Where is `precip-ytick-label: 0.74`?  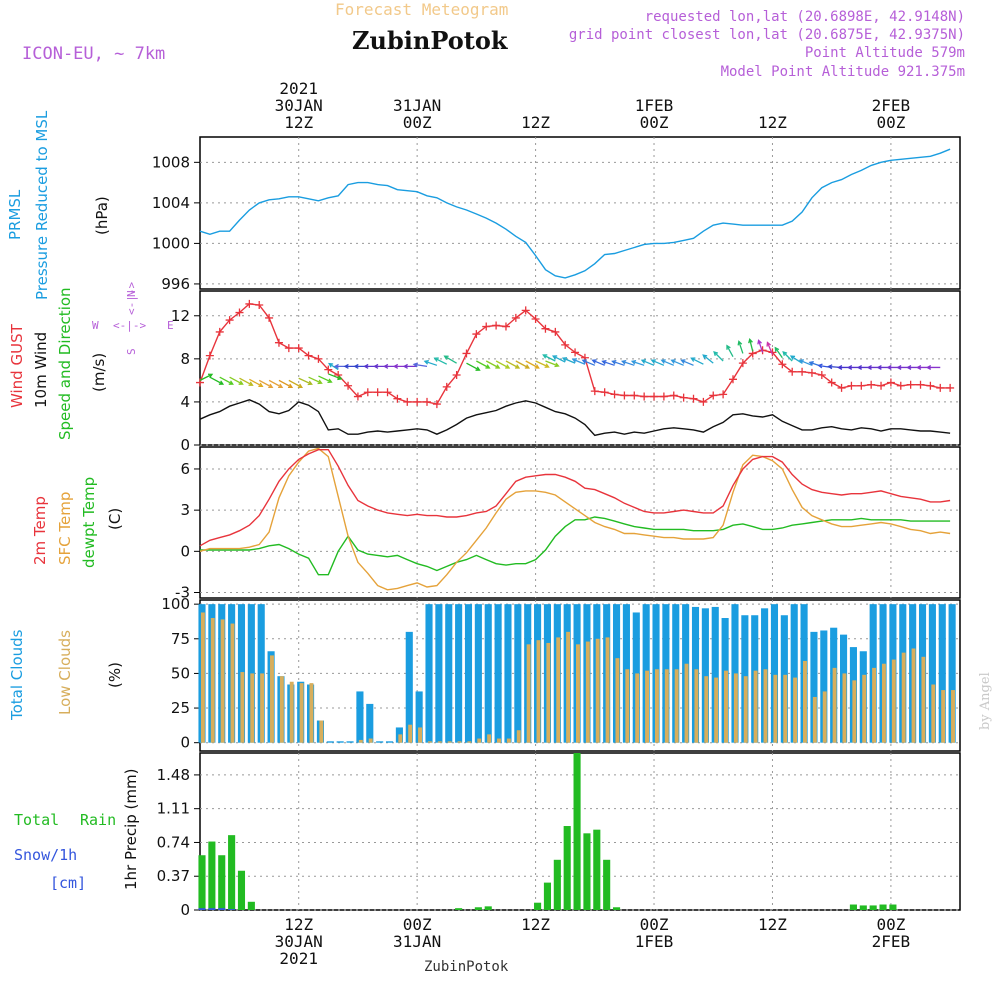 precip-ytick-label: 0.74 is located at coordinates (173, 842).